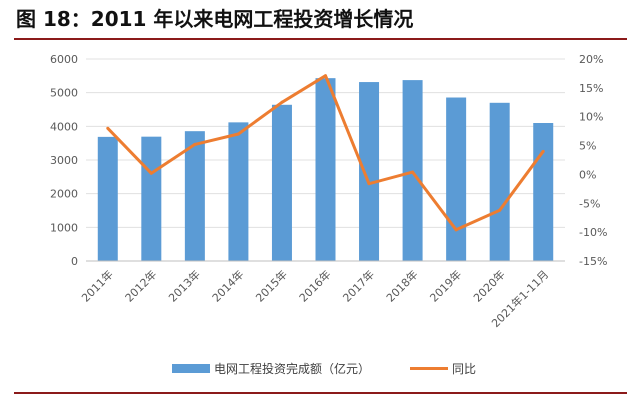  I want to click on figure-title: 图 18：2011 年以来电网工程投资增长情况, so click(215, 19).